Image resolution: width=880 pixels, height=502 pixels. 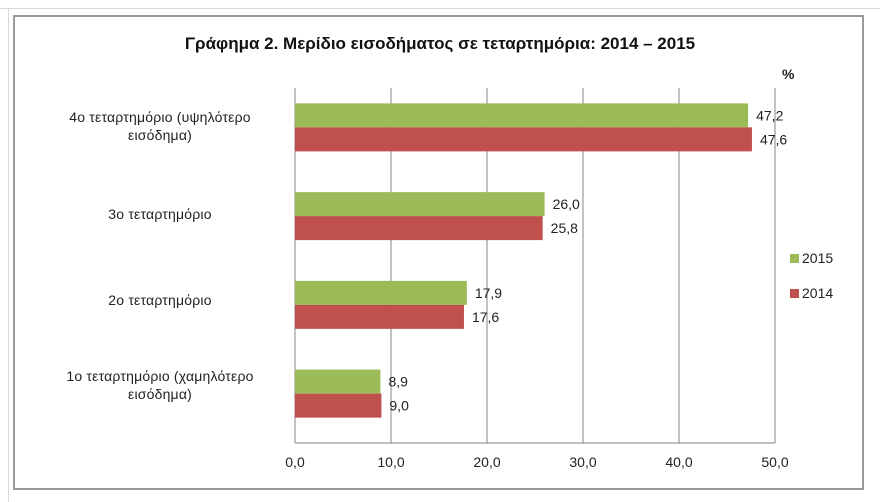 What do you see at coordinates (582, 462) in the screenshot?
I see `x-tick-label: 30,0` at bounding box center [582, 462].